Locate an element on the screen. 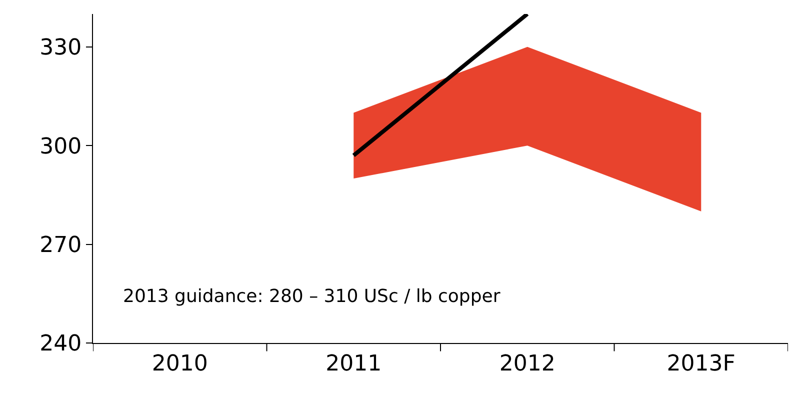 The width and height of the screenshot is (792, 401). y-tick-label: 240 is located at coordinates (61, 344).